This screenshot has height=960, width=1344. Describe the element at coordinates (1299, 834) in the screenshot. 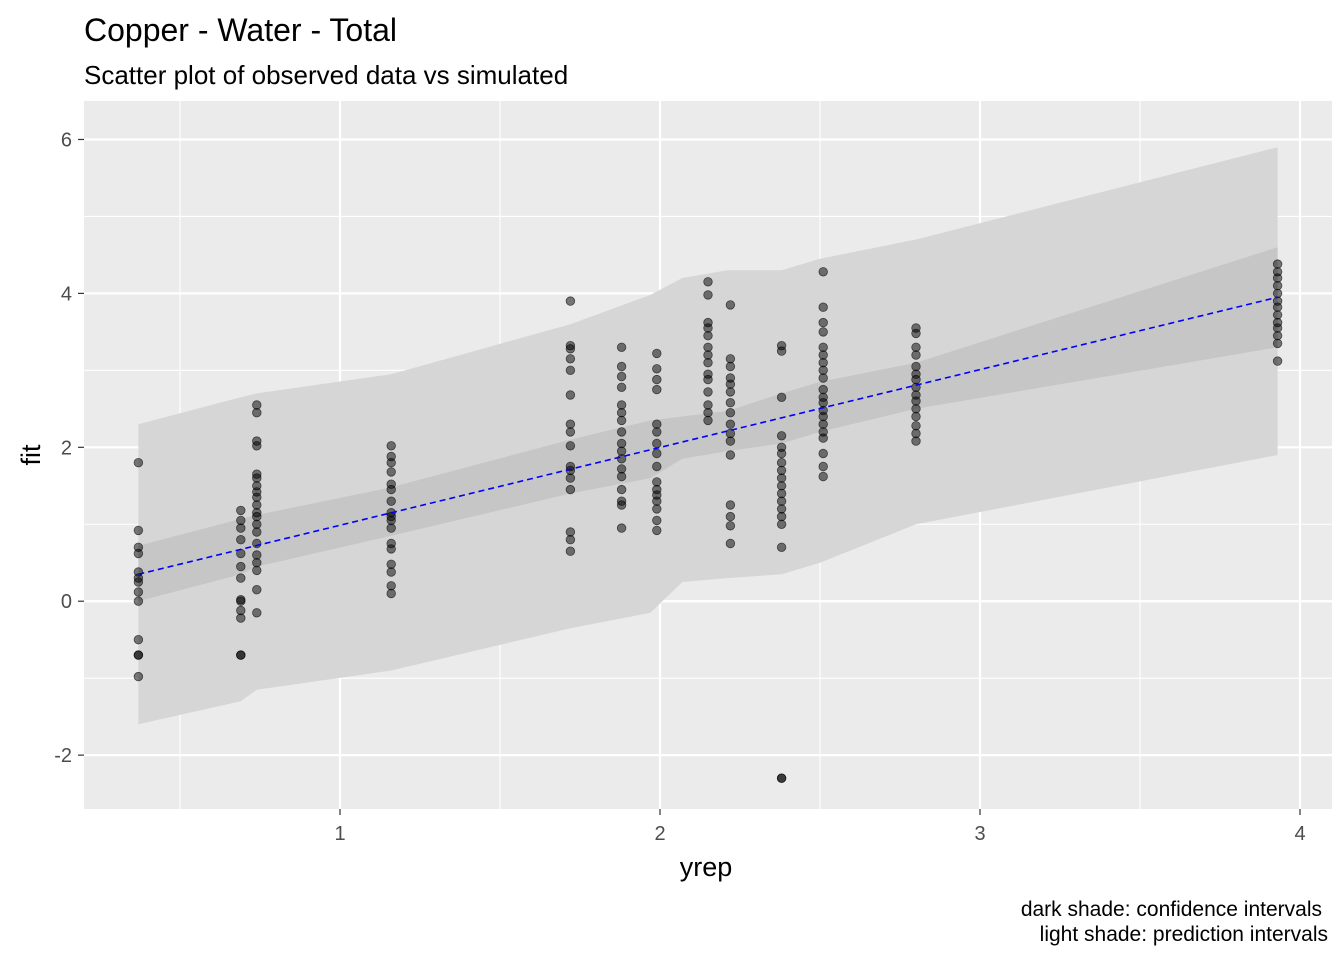

I see `x-tick-label: 4` at that location.